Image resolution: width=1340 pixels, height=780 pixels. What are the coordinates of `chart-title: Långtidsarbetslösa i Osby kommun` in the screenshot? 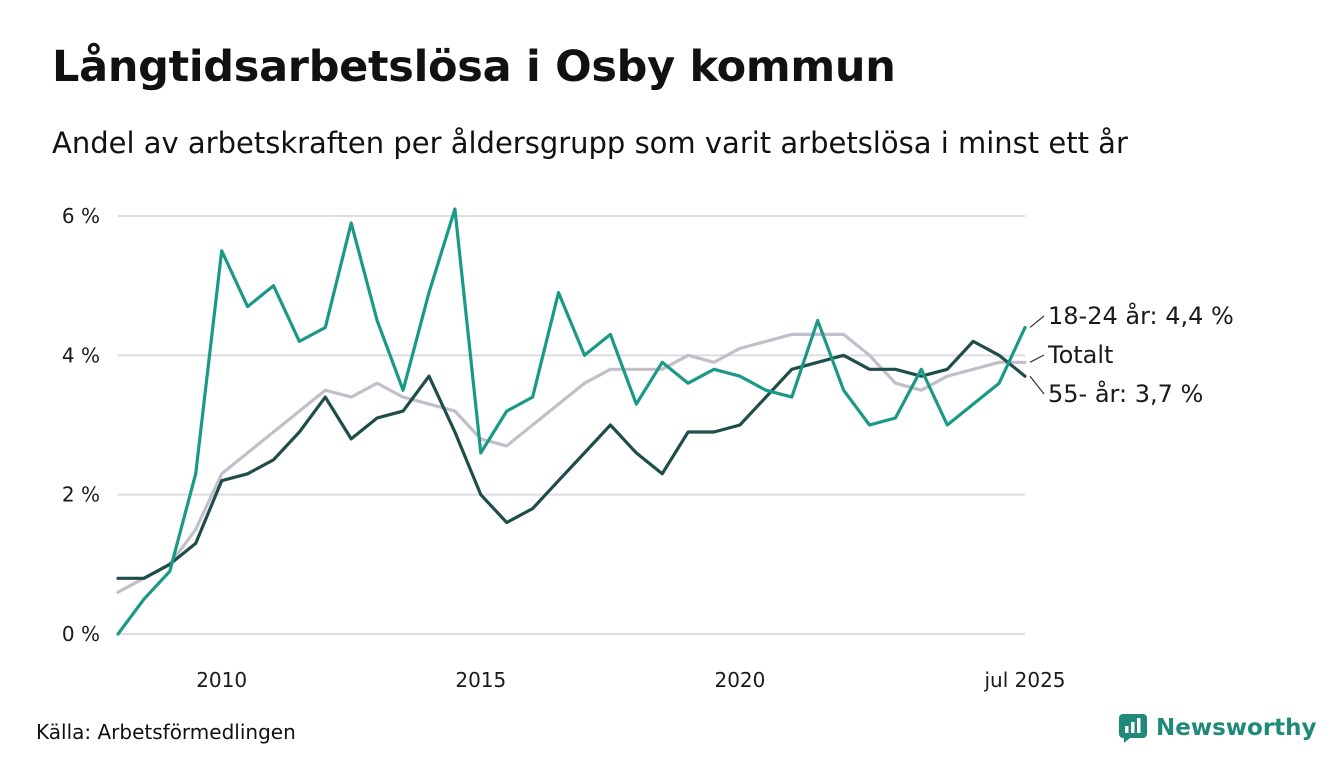 It's located at (474, 67).